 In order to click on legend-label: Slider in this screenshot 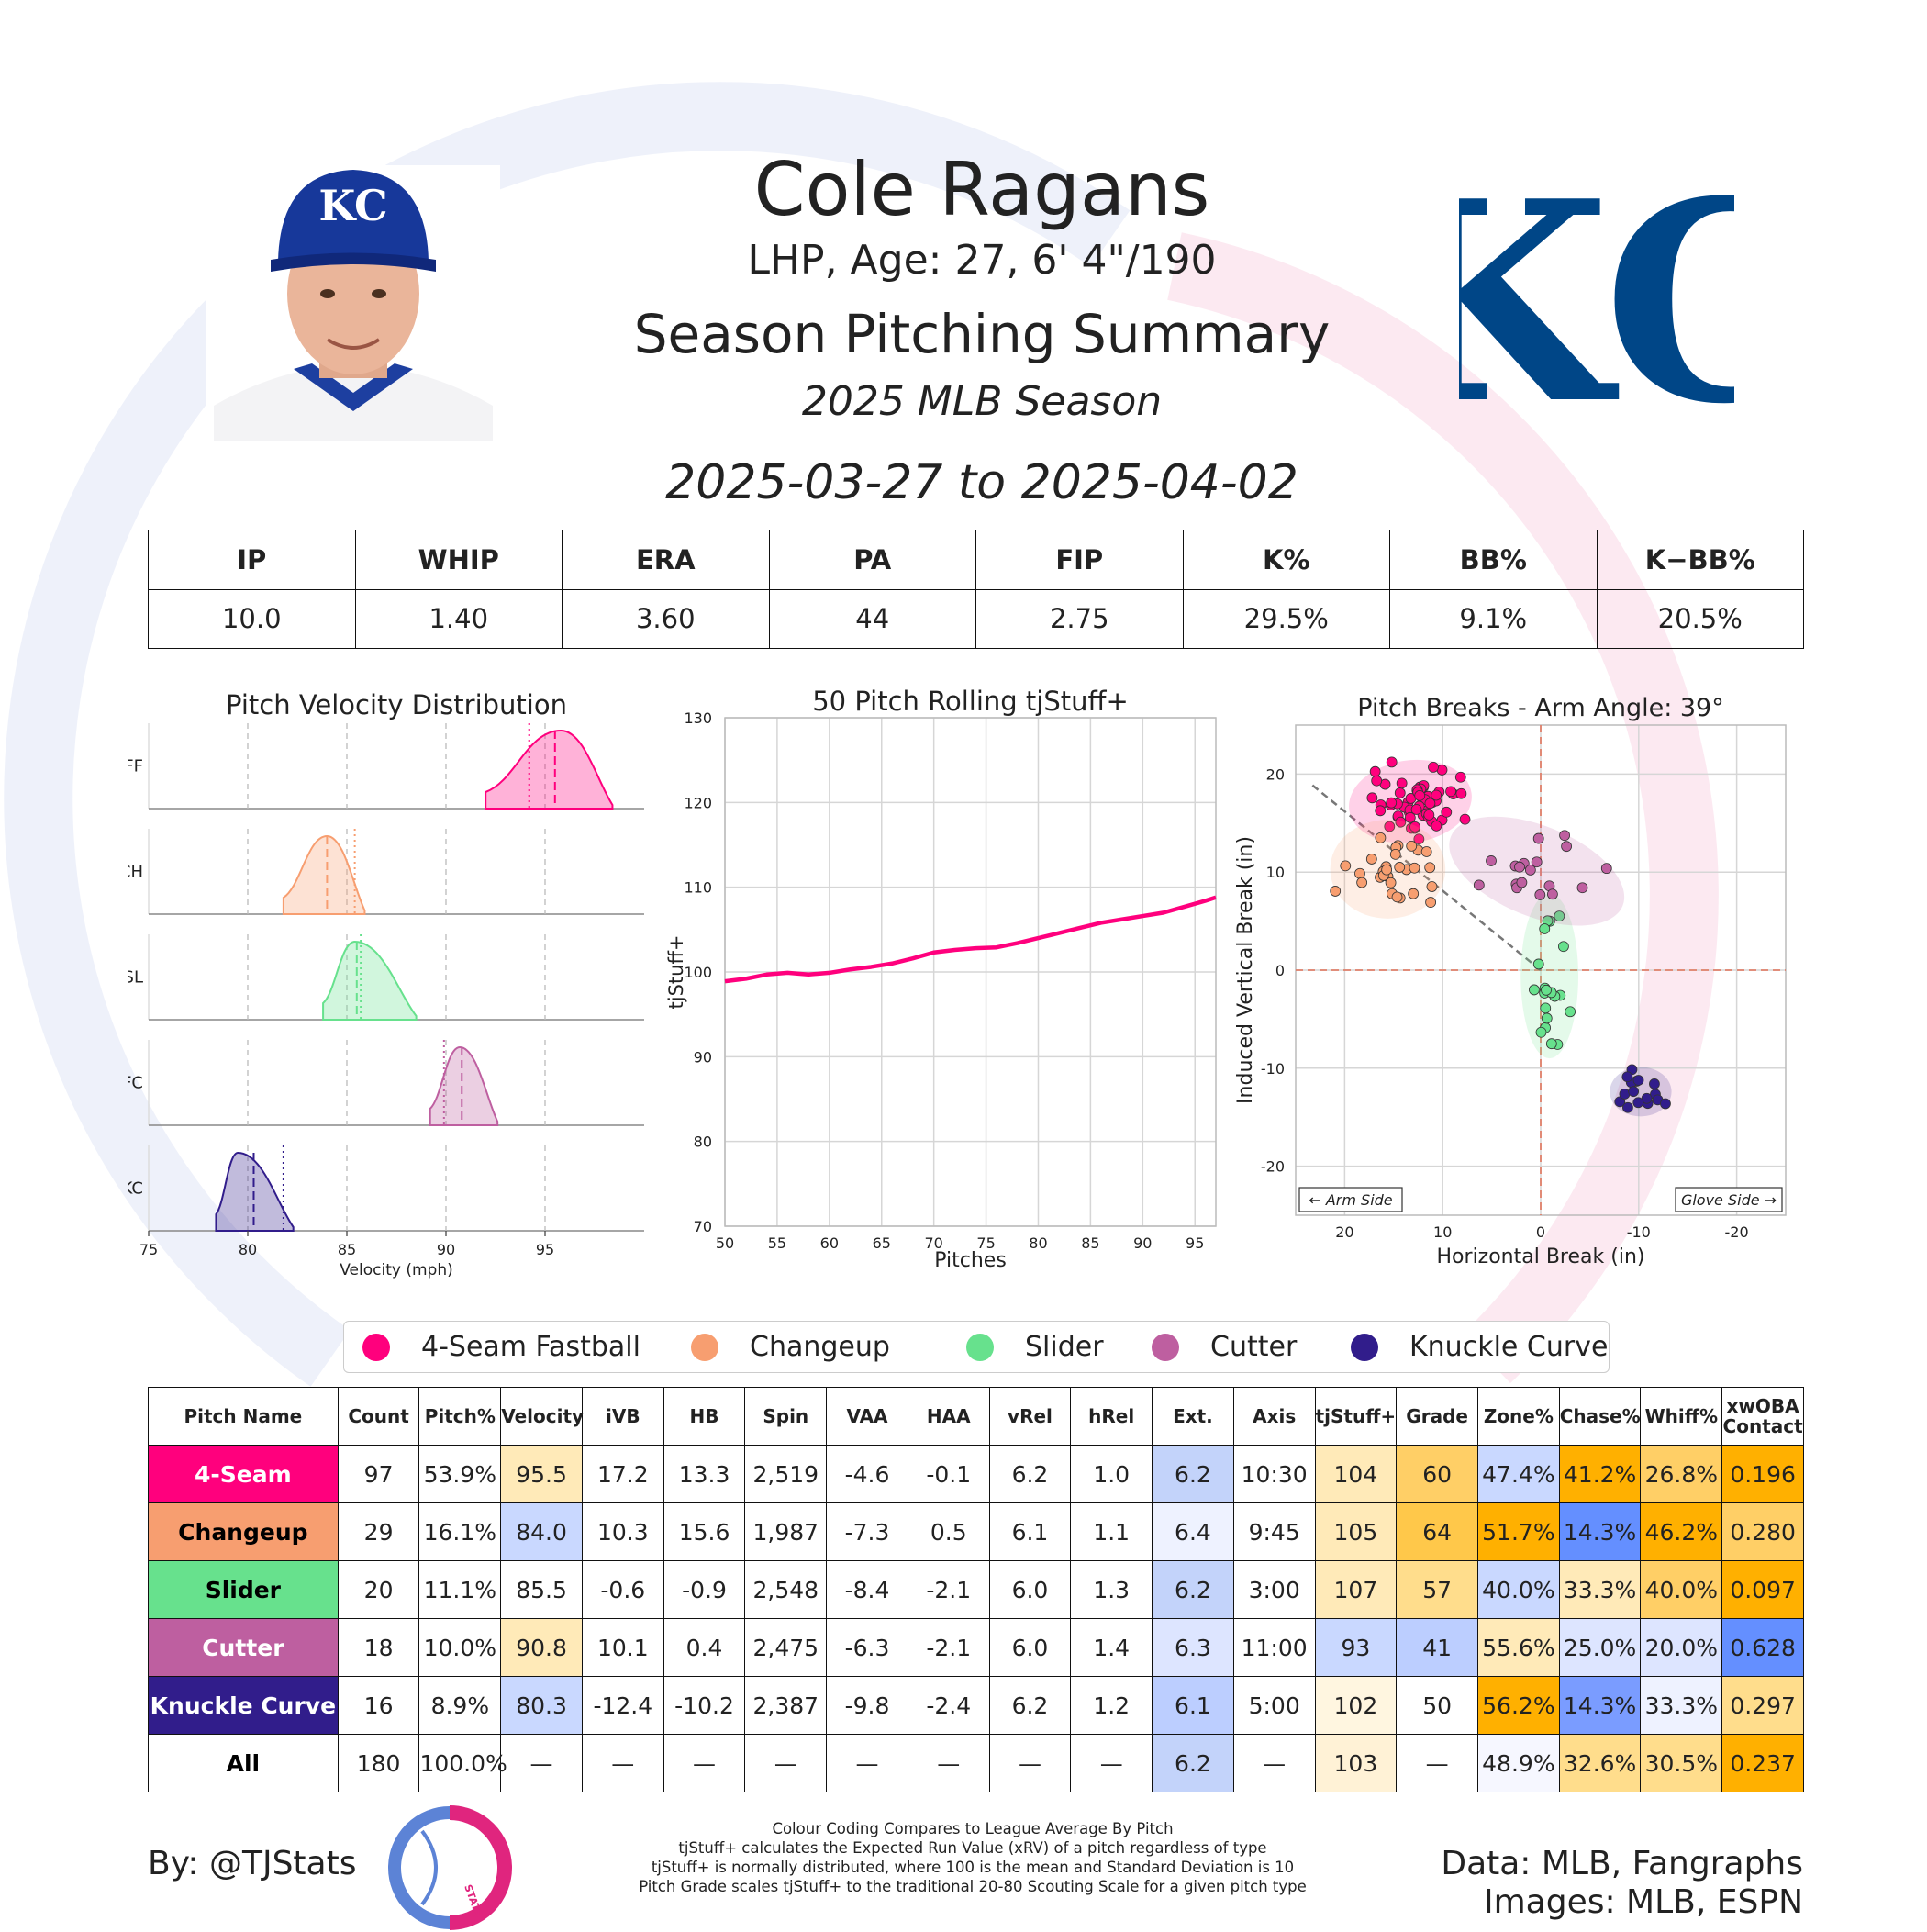, I will do `click(1064, 1347)`.